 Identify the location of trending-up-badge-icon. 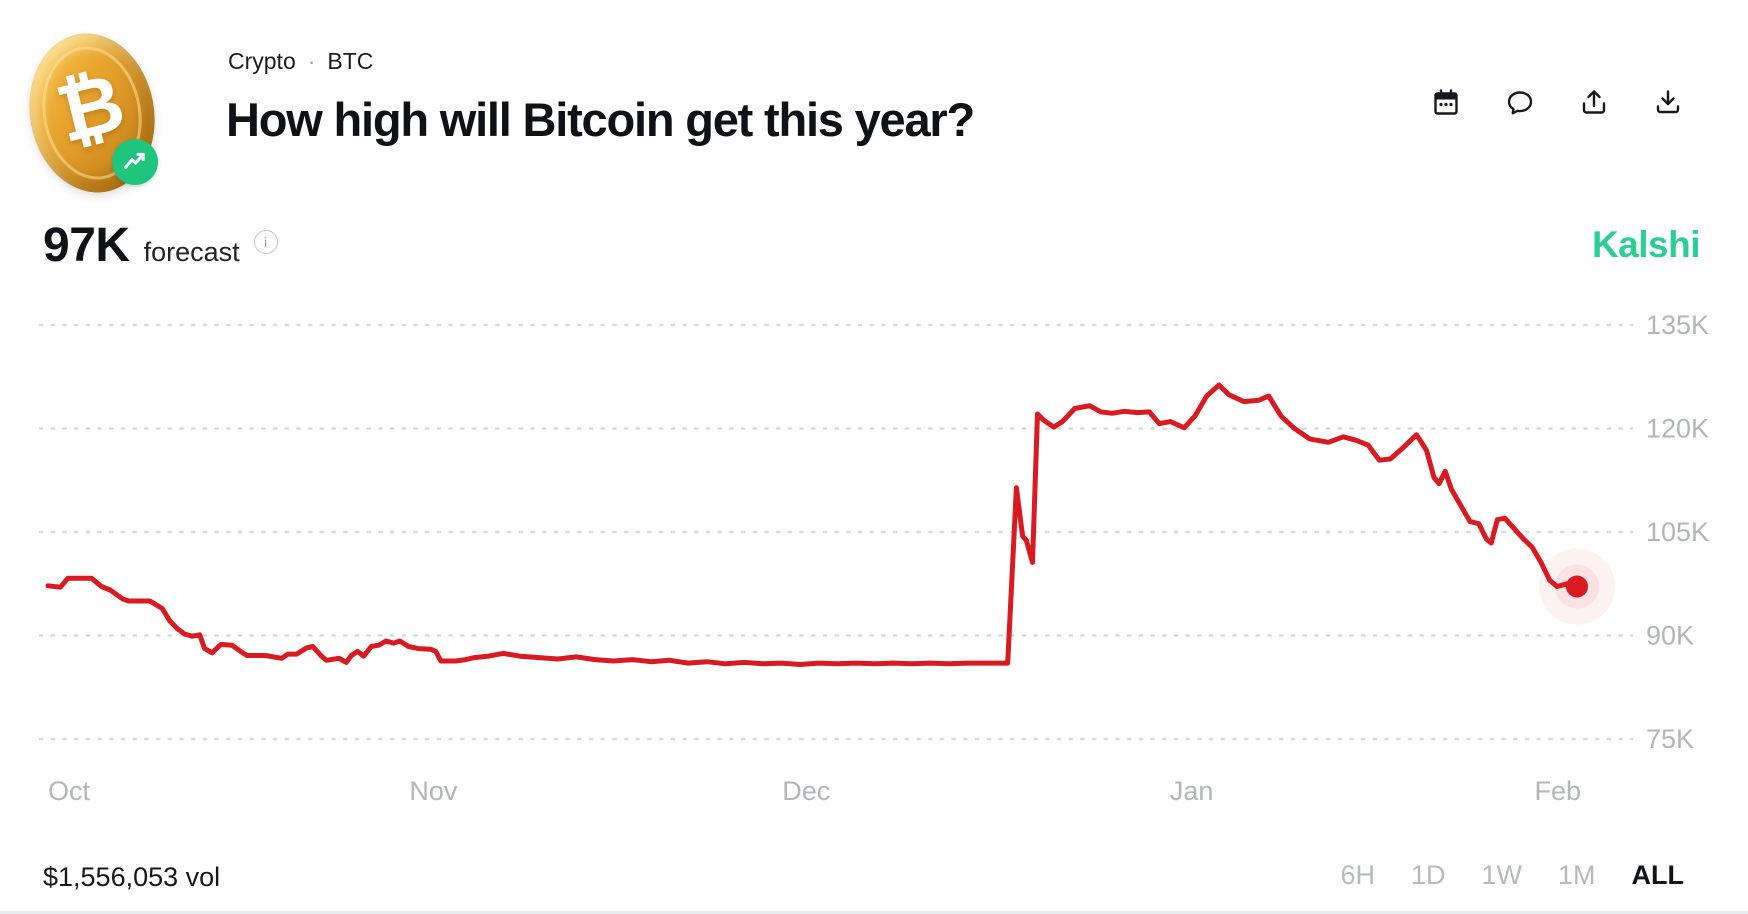
(135, 162).